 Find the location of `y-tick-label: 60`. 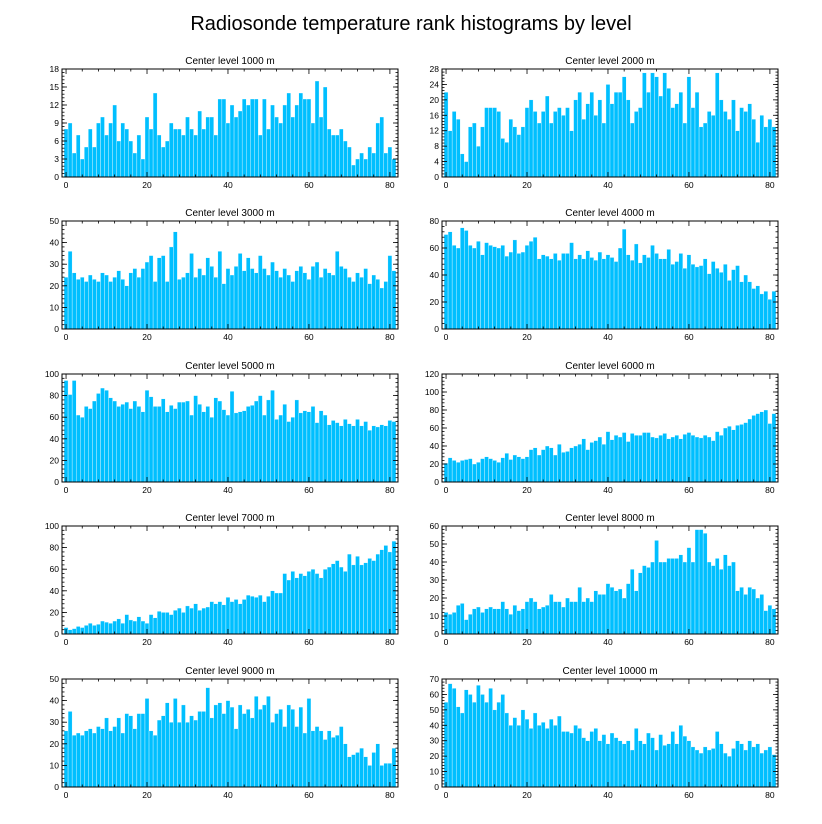

y-tick-label: 60 is located at coordinates (435, 526).